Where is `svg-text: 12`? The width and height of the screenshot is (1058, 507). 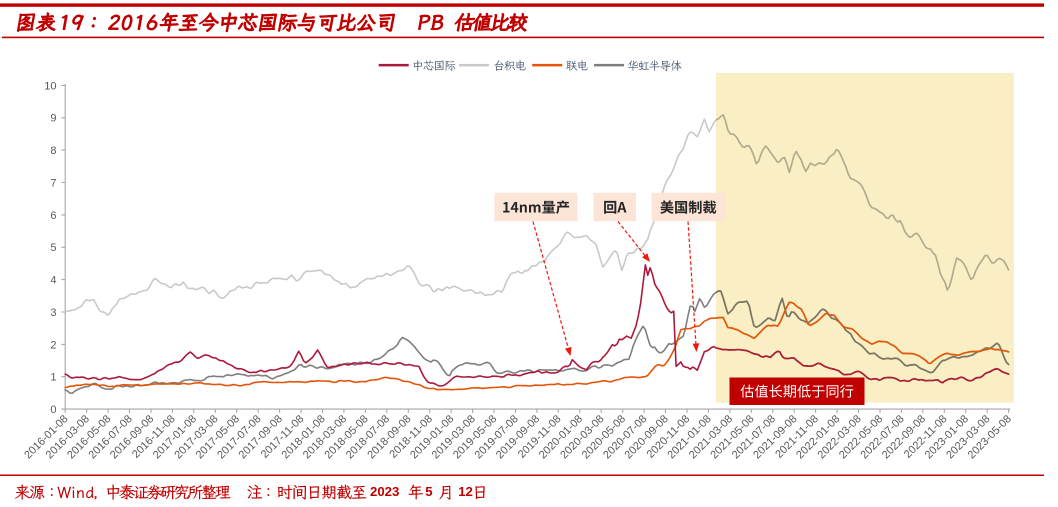
svg-text: 12 is located at coordinates (465, 491).